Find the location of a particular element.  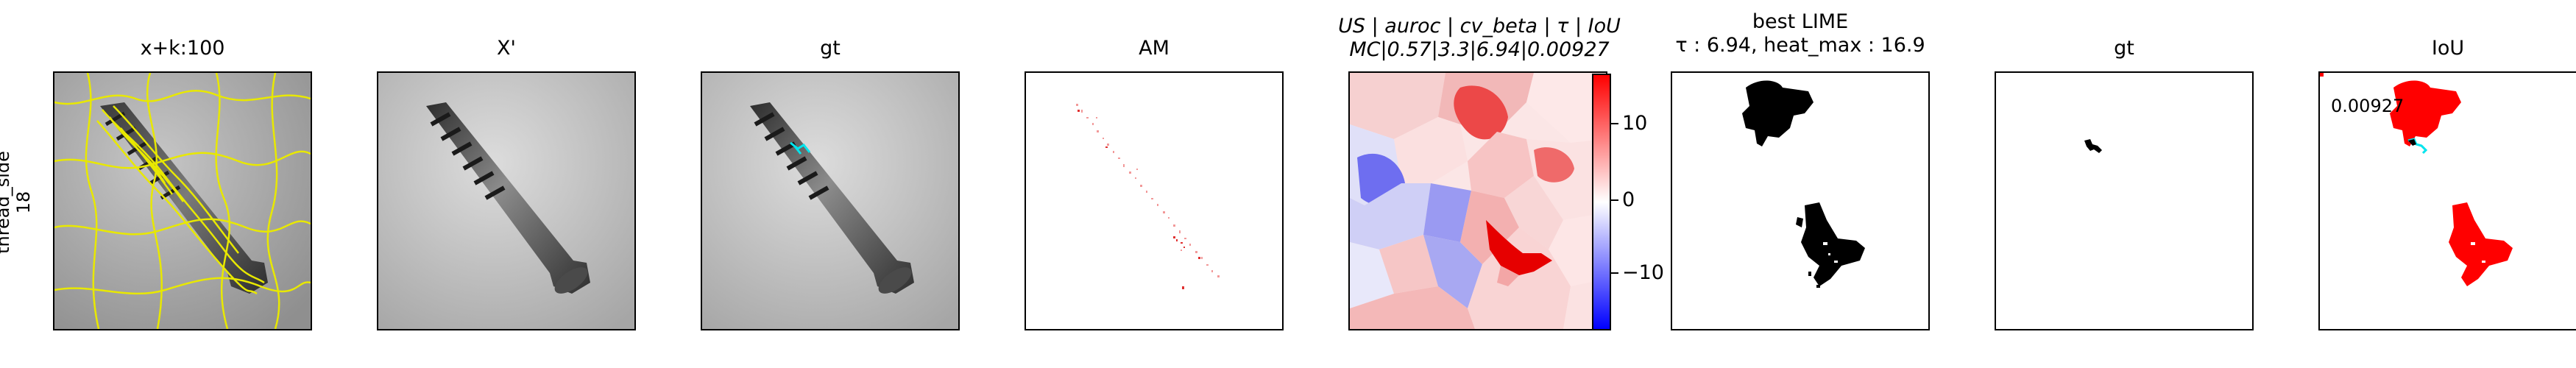

panel-title-7: gt is located at coordinates (2124, 48).